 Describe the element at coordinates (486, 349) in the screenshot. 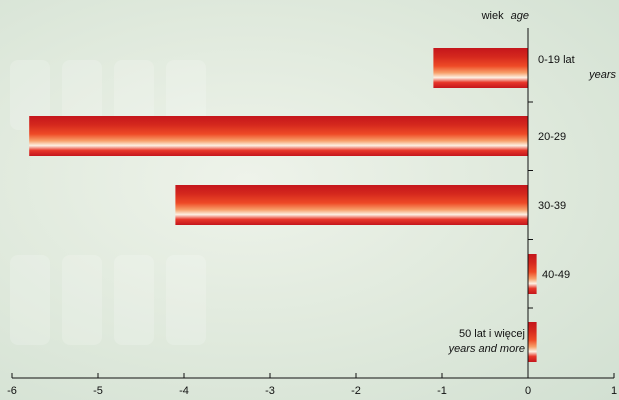

I see `category-label-en: years and more` at that location.